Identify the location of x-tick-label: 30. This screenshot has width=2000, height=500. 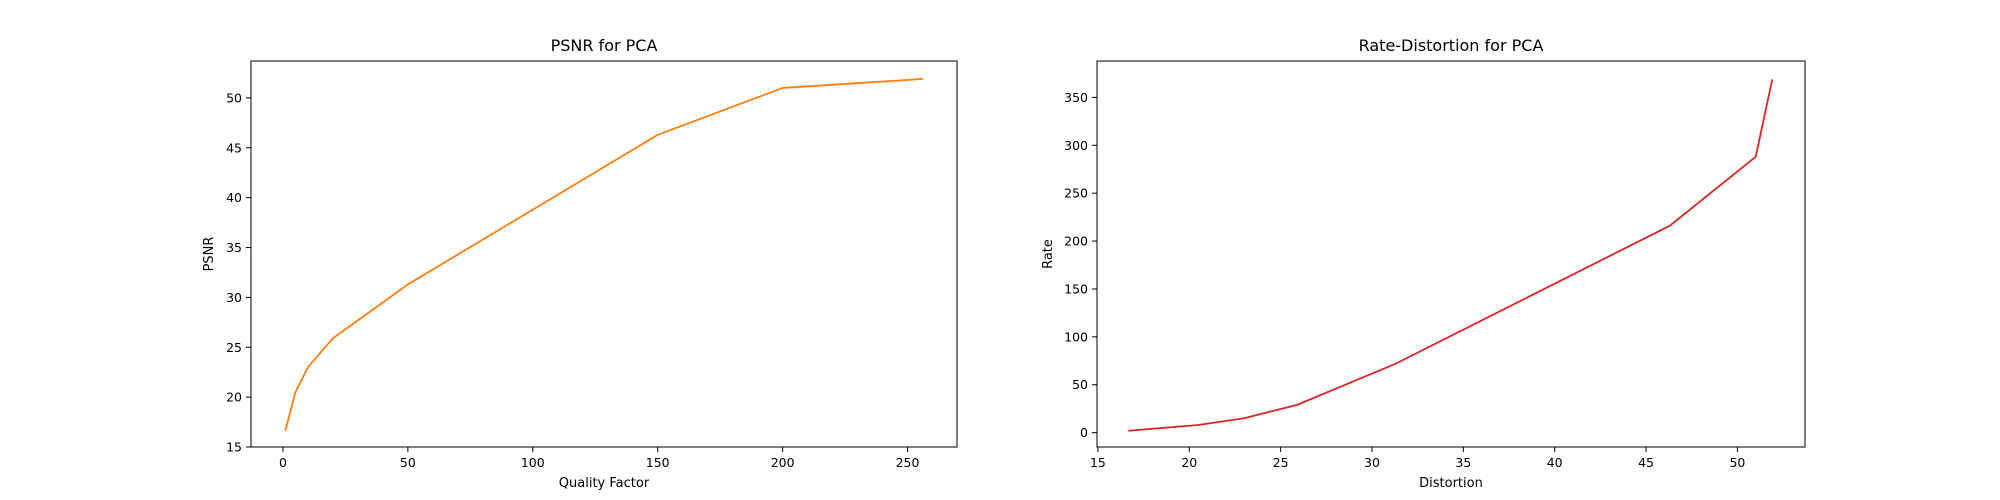
(1372, 462).